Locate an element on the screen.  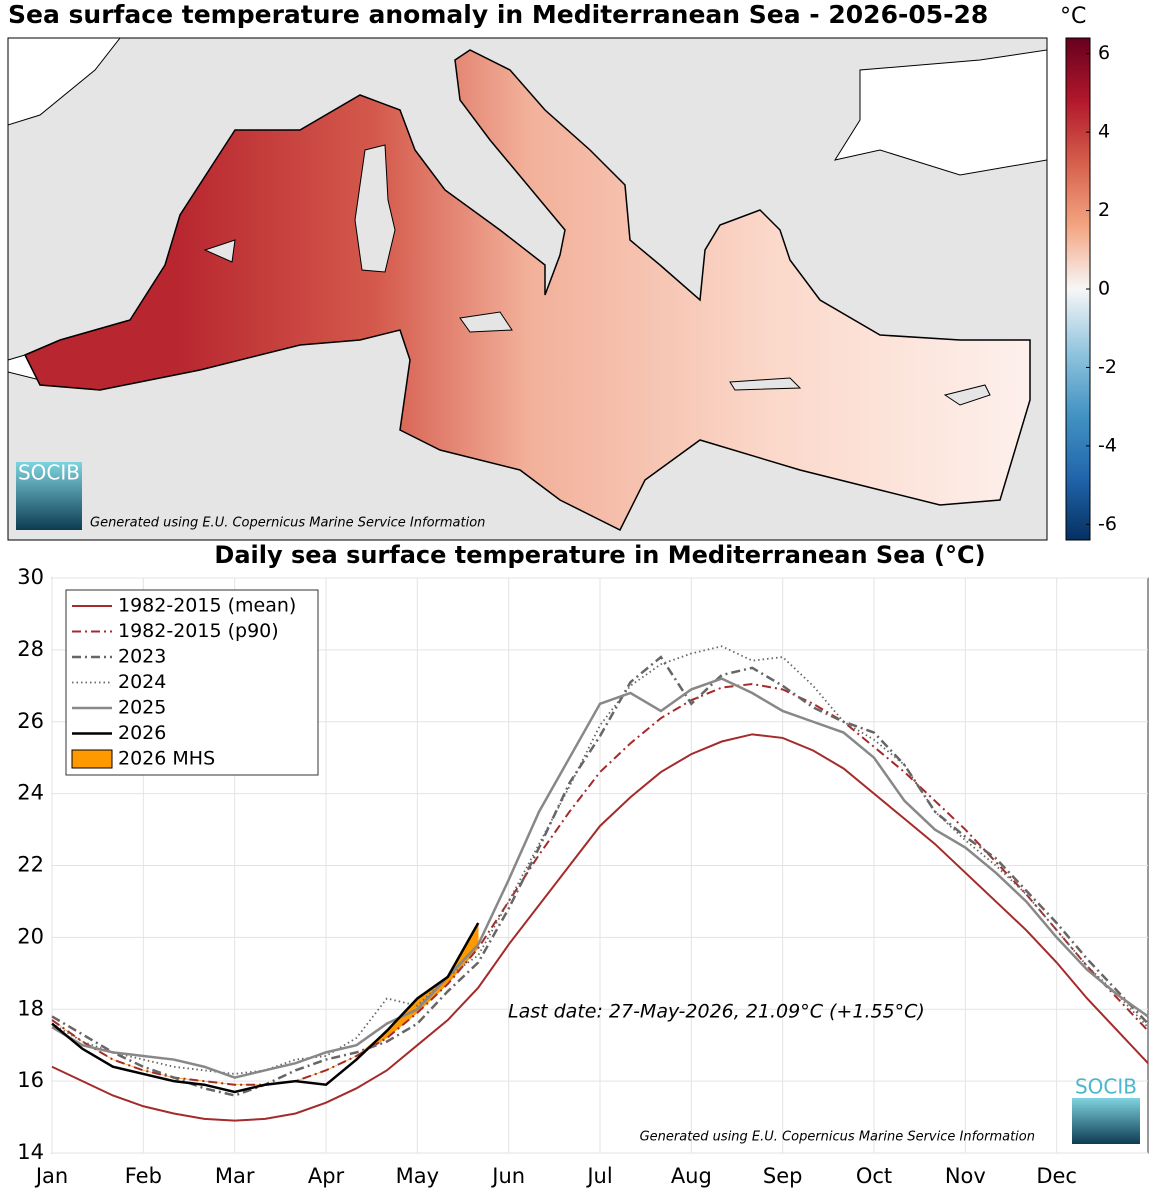
legend-label: 2026 is located at coordinates (142, 733).